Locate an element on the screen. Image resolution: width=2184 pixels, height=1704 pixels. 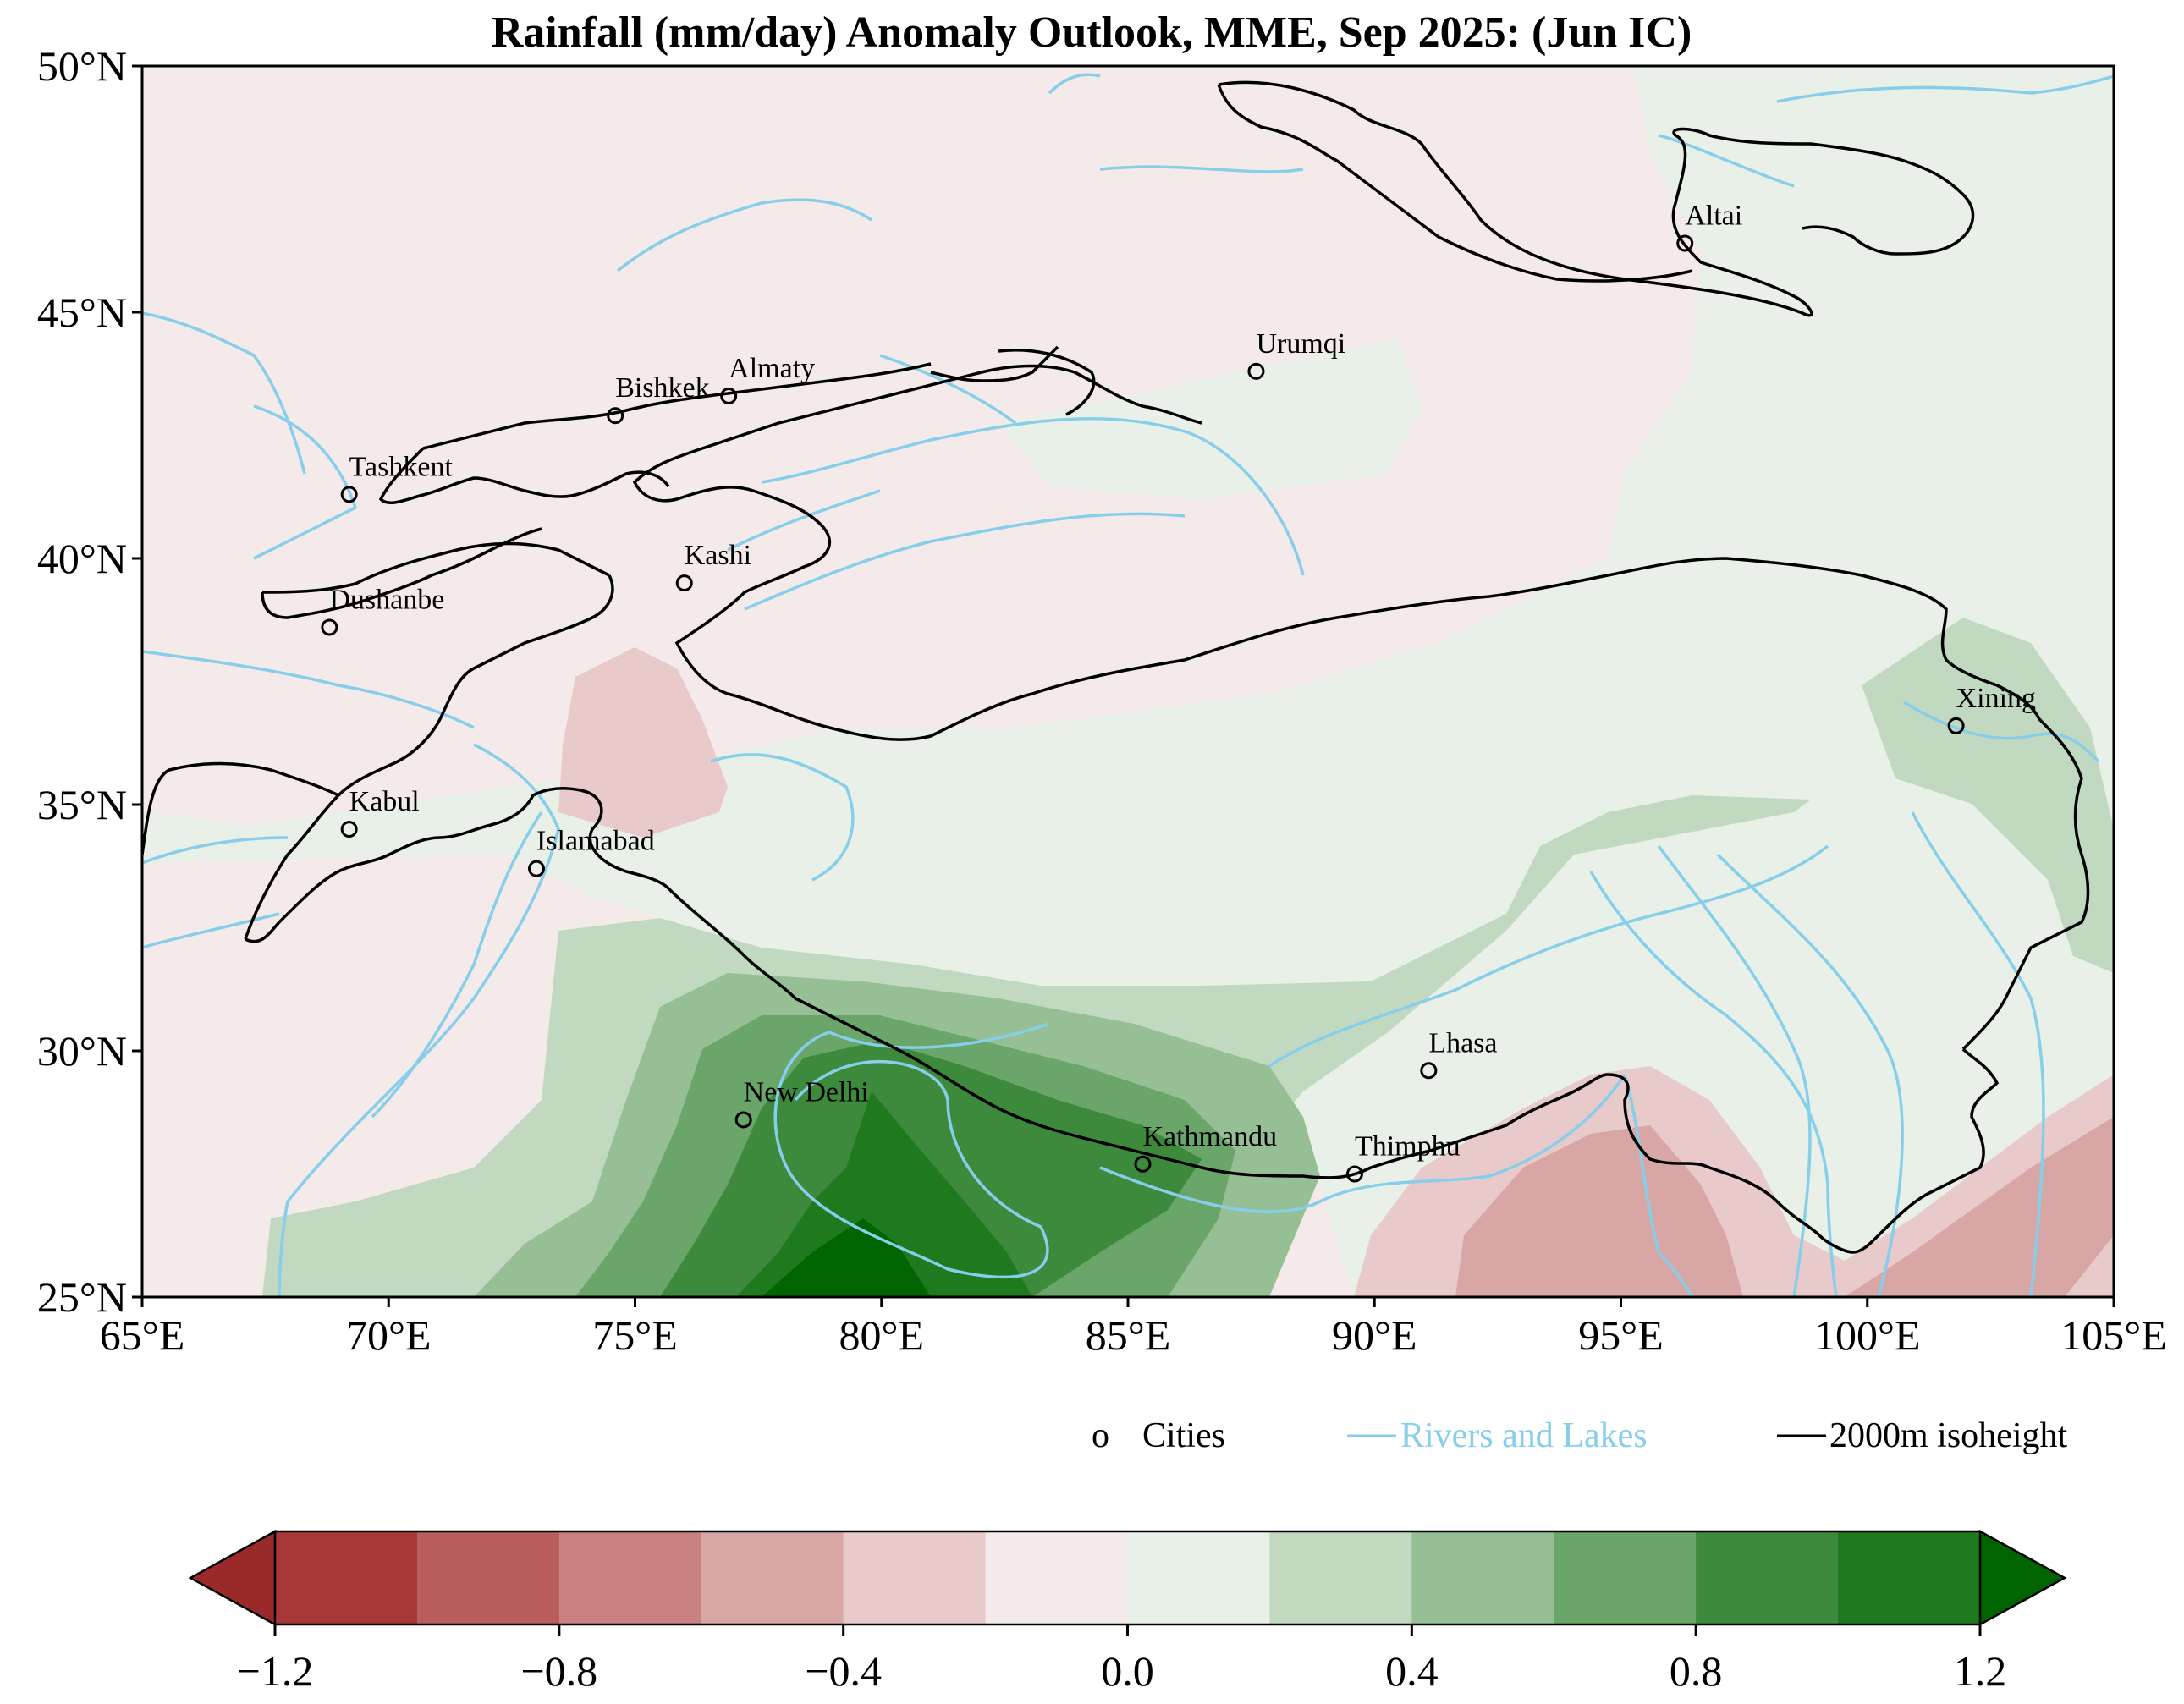
x-axis: 65°E 70°E 75°E 80°E 85°E 90°E 95°E 100°E 105°E is located at coordinates (1133, 1328).